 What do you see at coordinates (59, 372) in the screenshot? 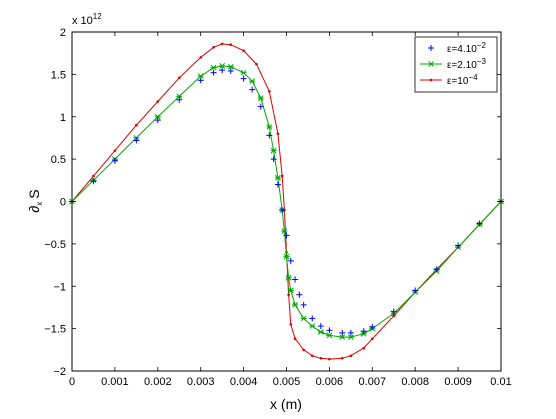
I see `y-tick-label: −2` at bounding box center [59, 372].